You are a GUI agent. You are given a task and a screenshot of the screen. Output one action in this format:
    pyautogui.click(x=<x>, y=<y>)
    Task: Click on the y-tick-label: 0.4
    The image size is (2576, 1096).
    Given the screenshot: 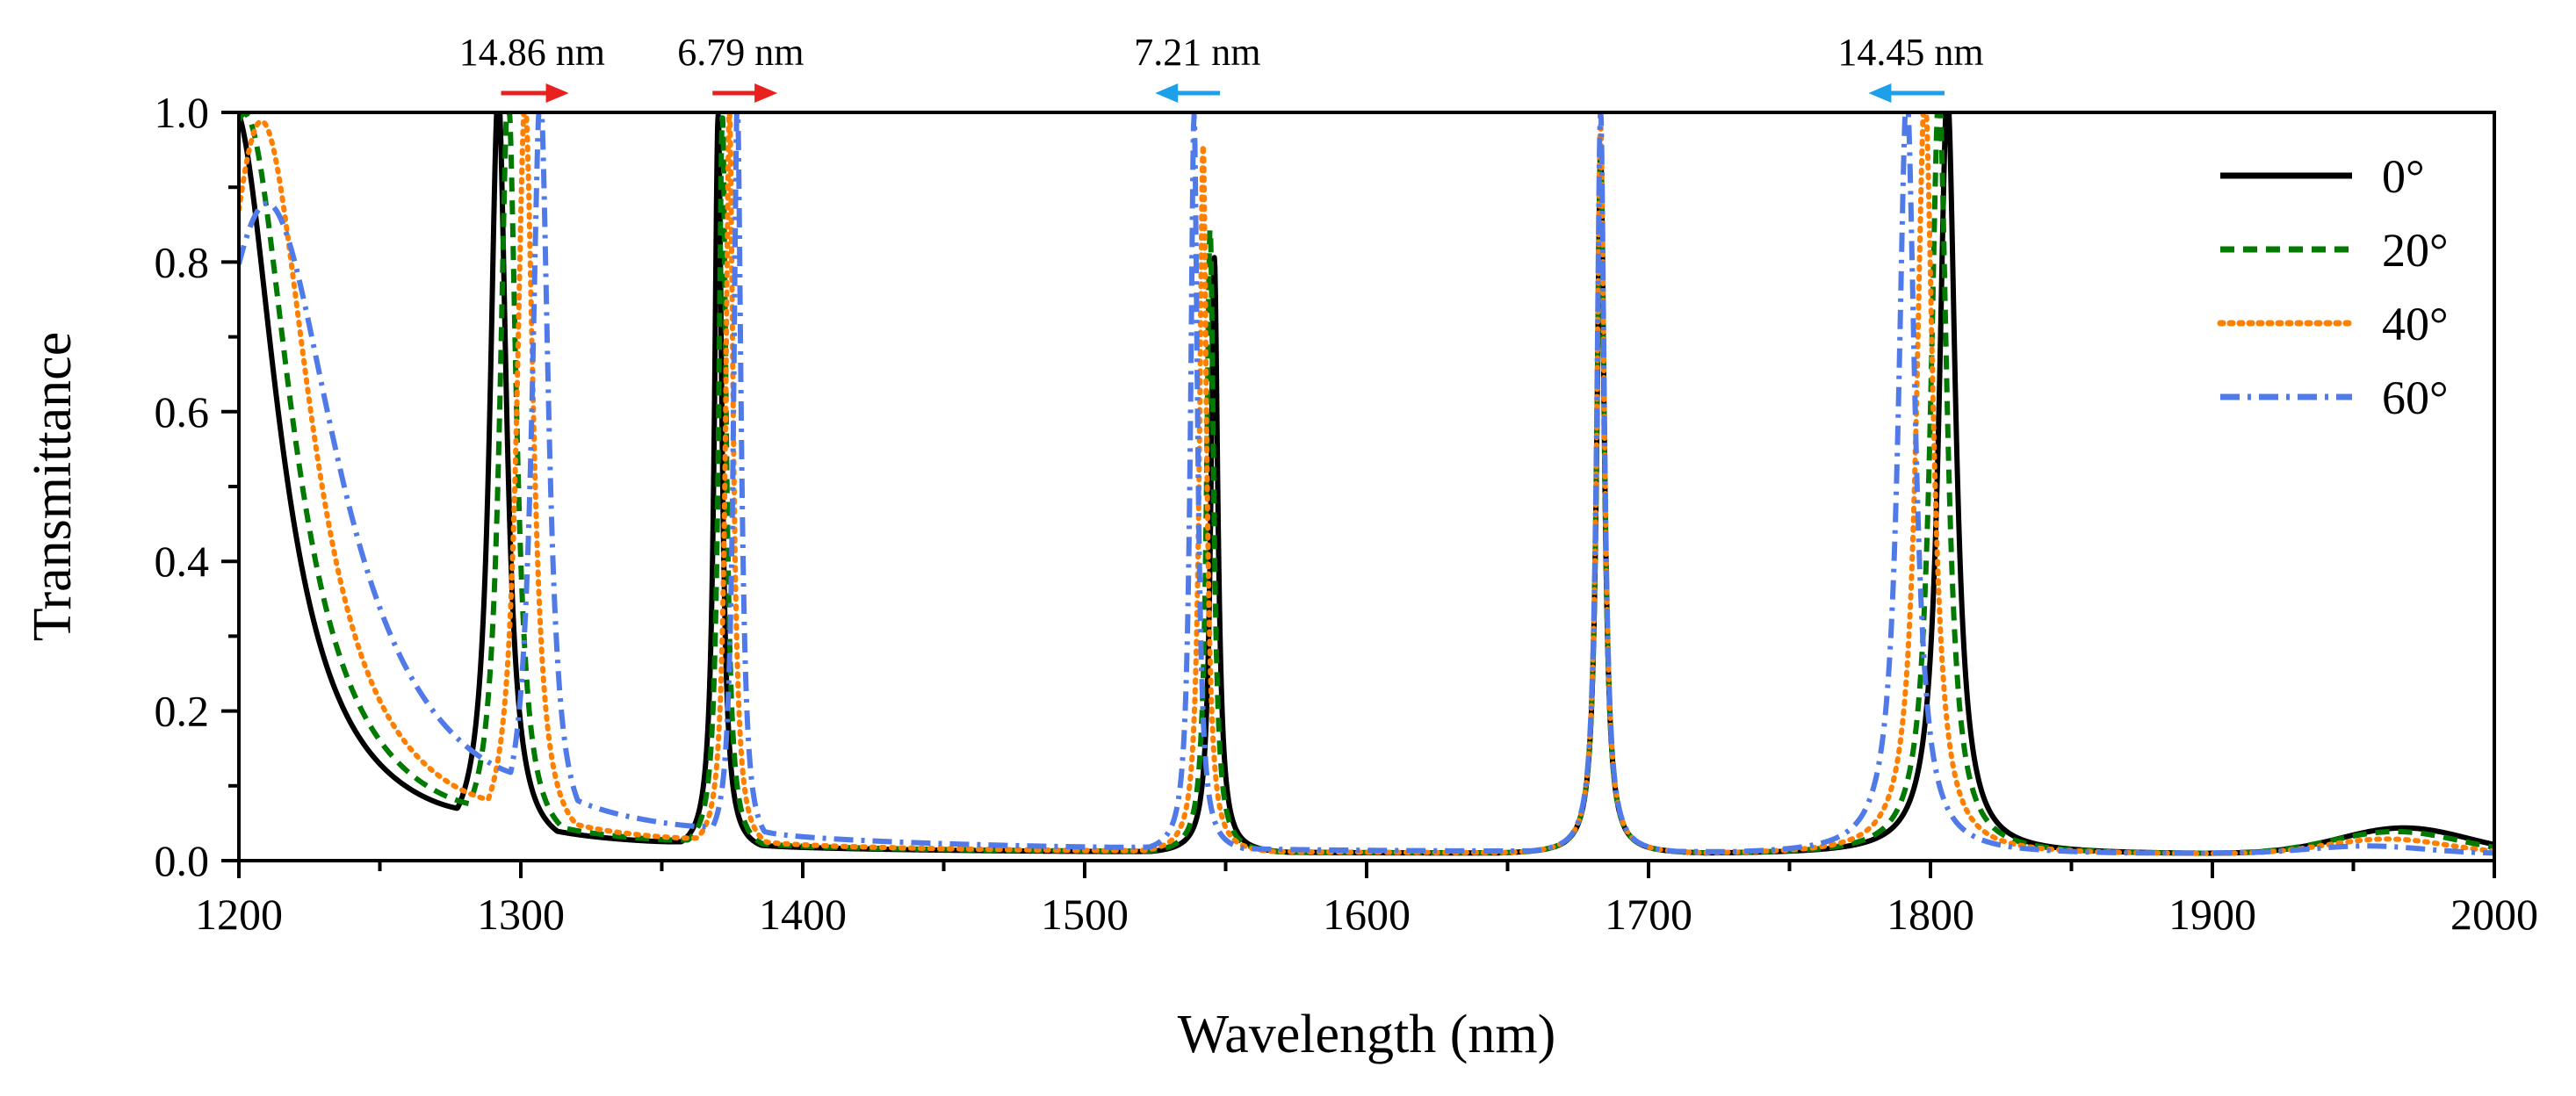 What is the action you would take?
    pyautogui.click(x=182, y=561)
    